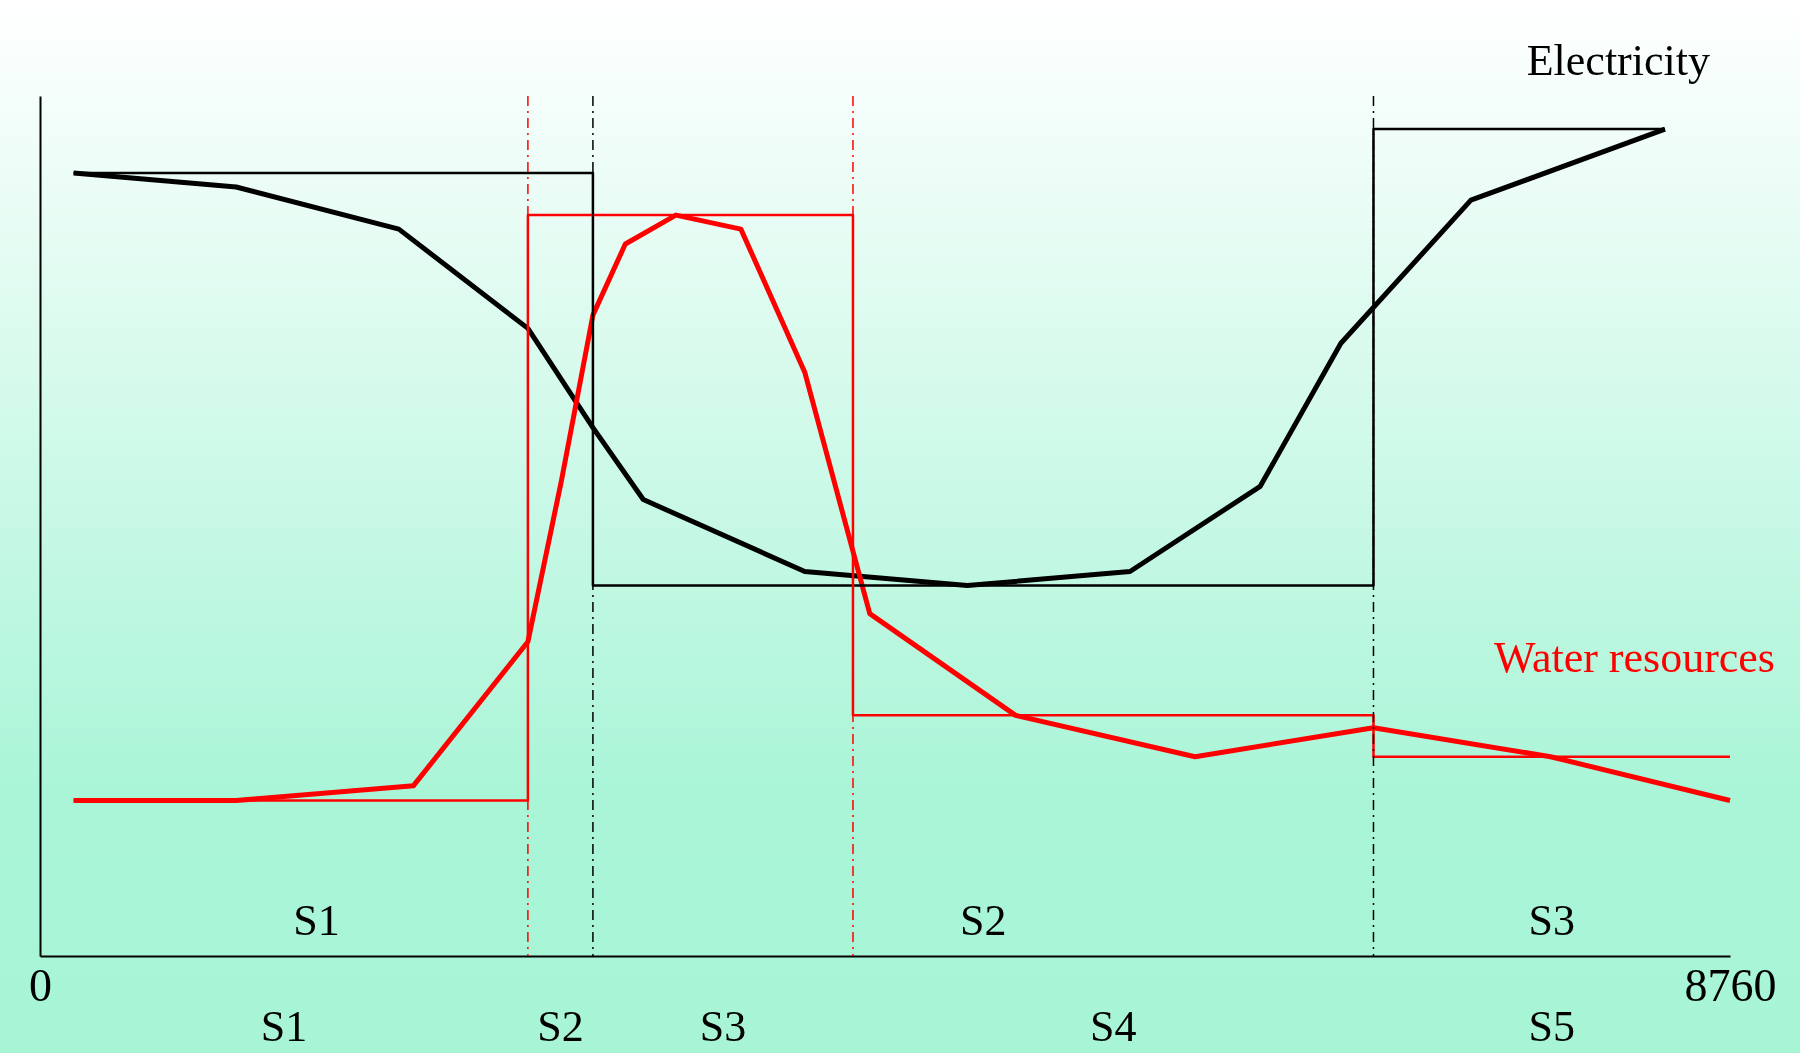 The width and height of the screenshot is (1800, 1053). Describe the element at coordinates (1634, 657) in the screenshot. I see `series-label: Water resources` at that location.